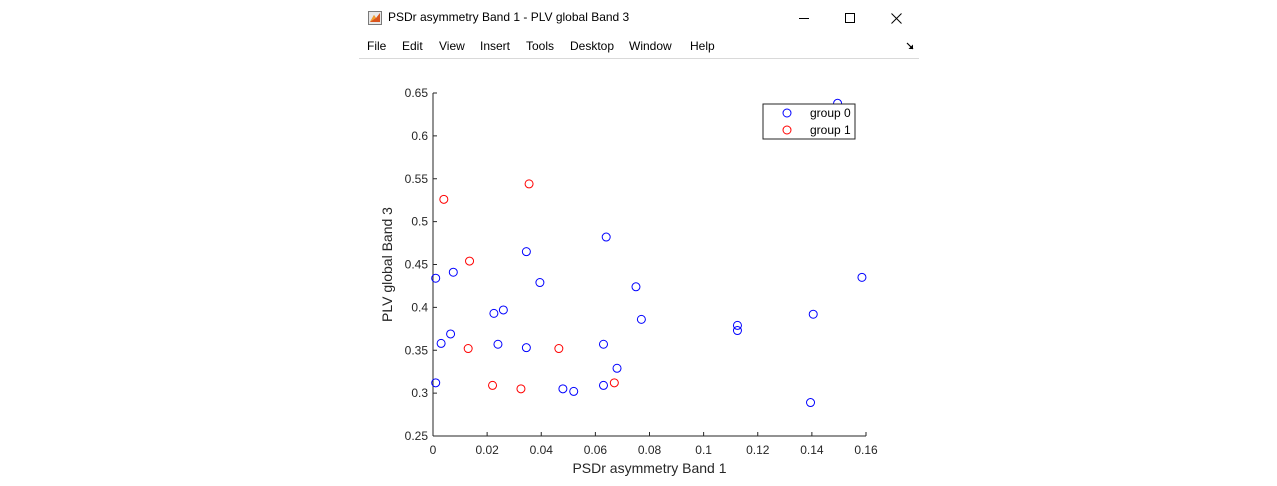 The image size is (1277, 486). What do you see at coordinates (495, 46) in the screenshot?
I see `menu-insert: Insert` at bounding box center [495, 46].